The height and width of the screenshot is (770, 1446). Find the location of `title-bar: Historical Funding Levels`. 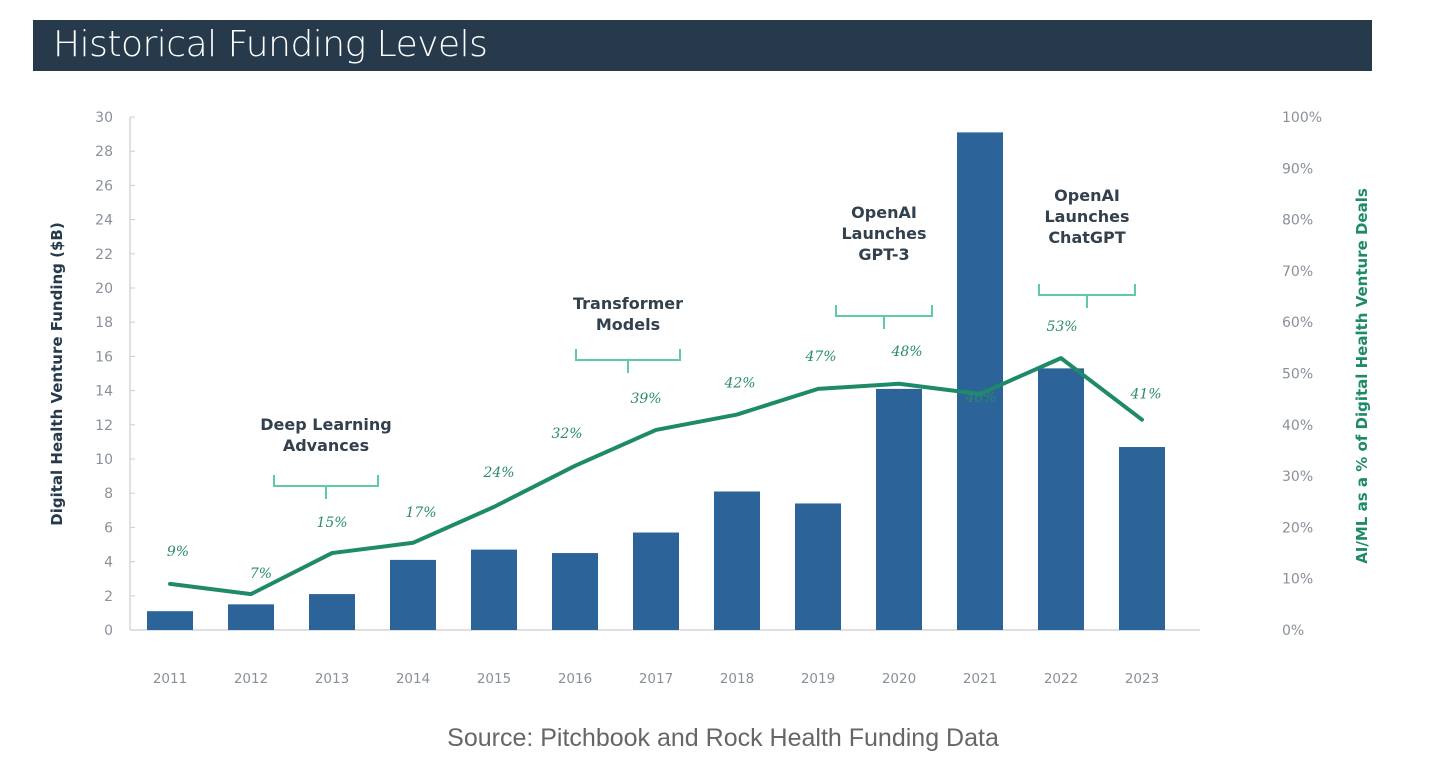

title-bar: Historical Funding Levels is located at coordinates (702, 45).